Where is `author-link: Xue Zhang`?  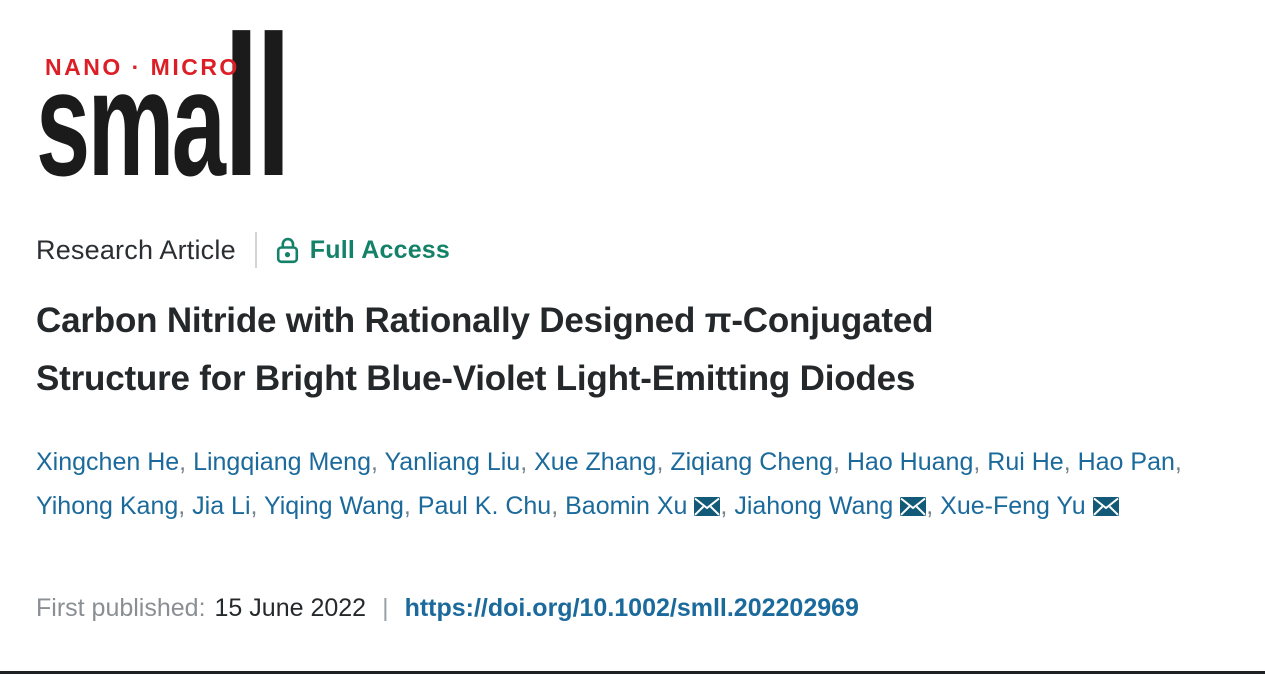
author-link: Xue Zhang is located at coordinates (595, 462).